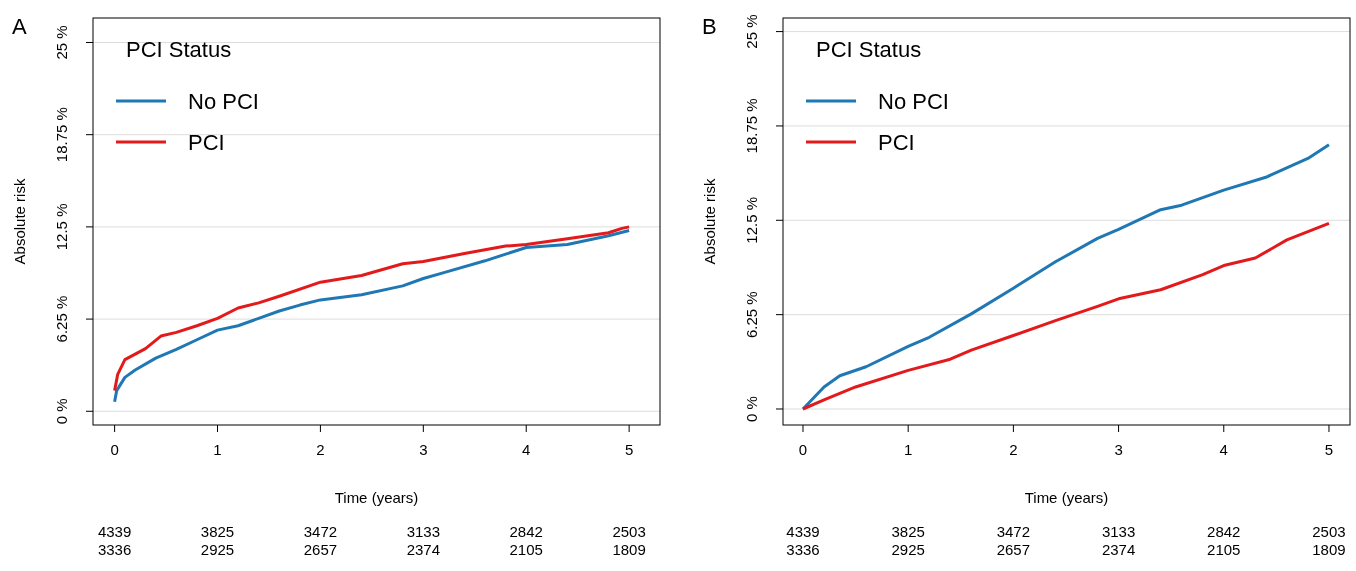 The height and width of the screenshot is (571, 1356). What do you see at coordinates (1066, 316) in the screenshot?
I see `line-series` at bounding box center [1066, 316].